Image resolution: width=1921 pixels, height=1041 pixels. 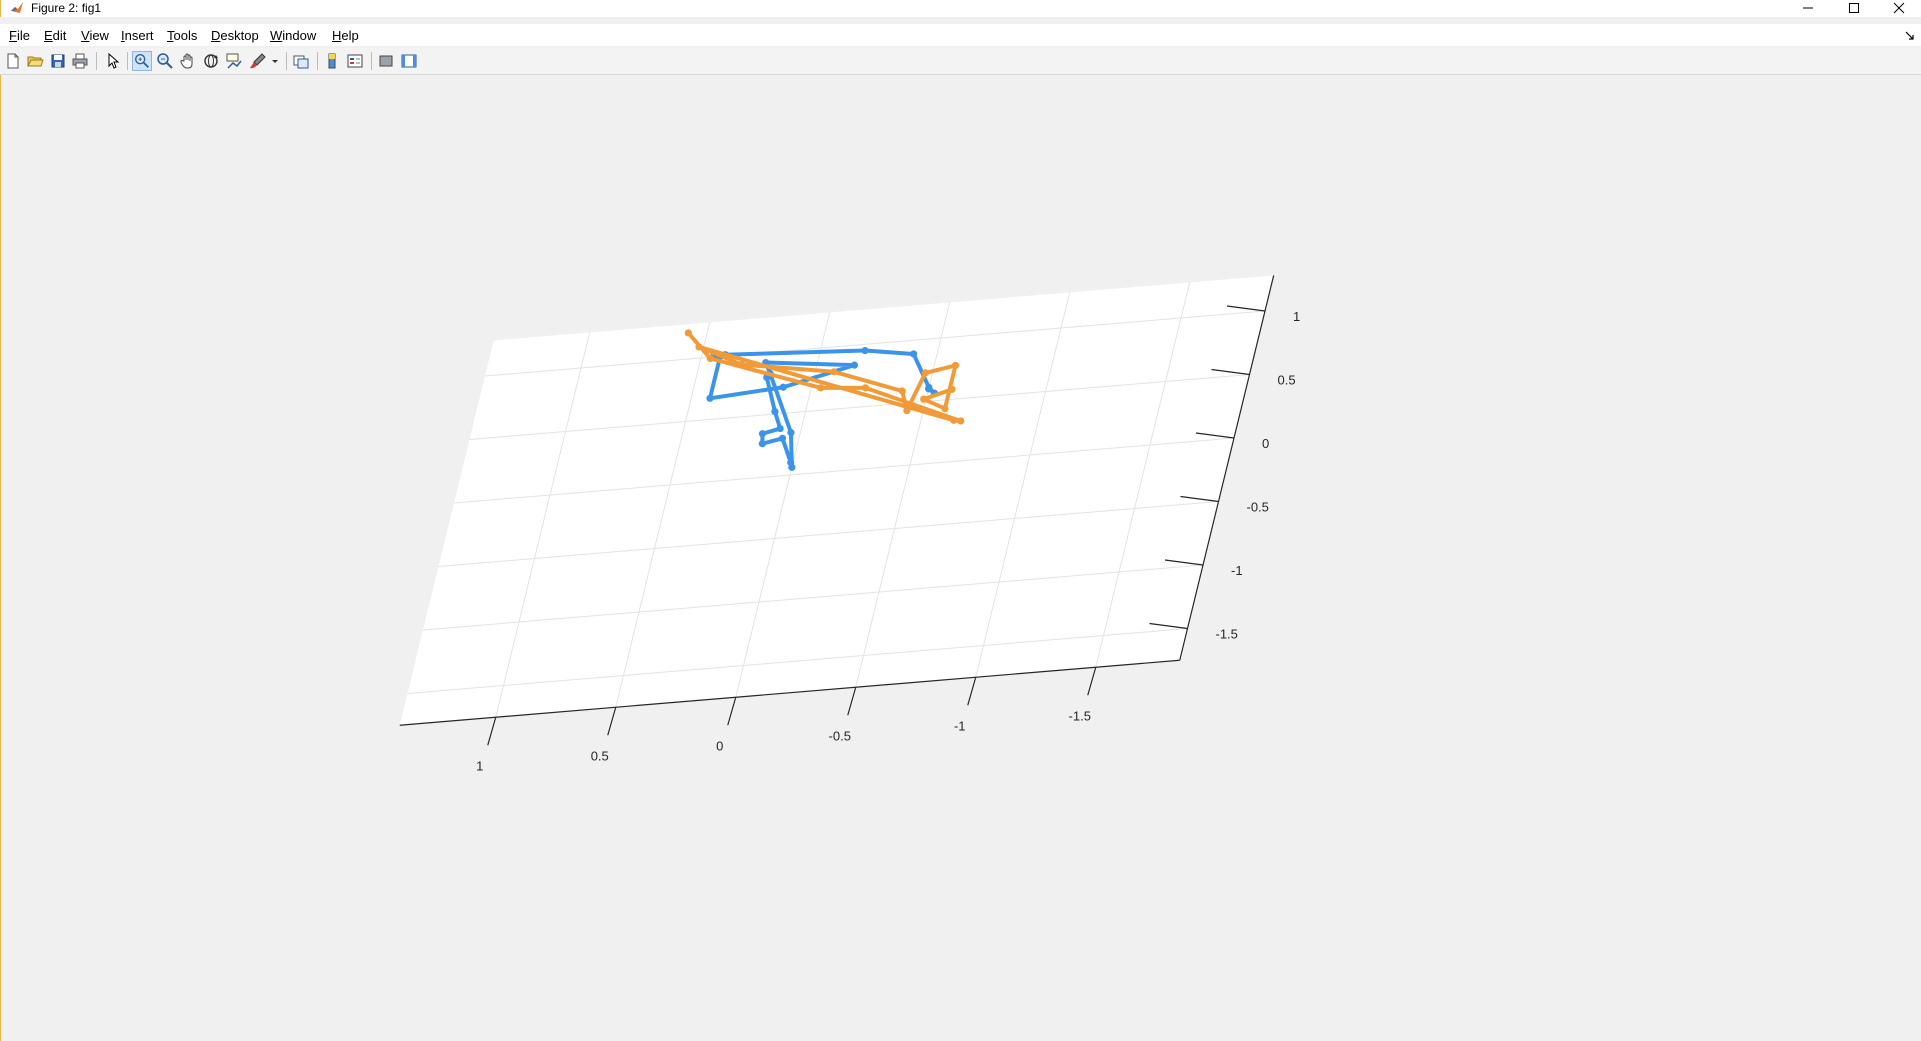 What do you see at coordinates (1910, 37) in the screenshot?
I see `undock-icon` at bounding box center [1910, 37].